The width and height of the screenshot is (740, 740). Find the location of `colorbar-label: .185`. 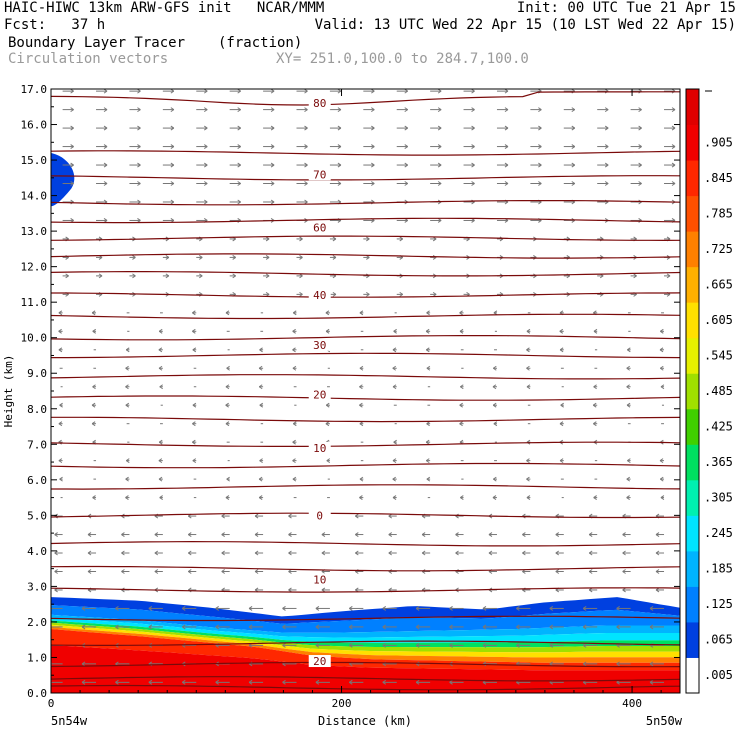

colorbar-label: .185 is located at coordinates (718, 569).